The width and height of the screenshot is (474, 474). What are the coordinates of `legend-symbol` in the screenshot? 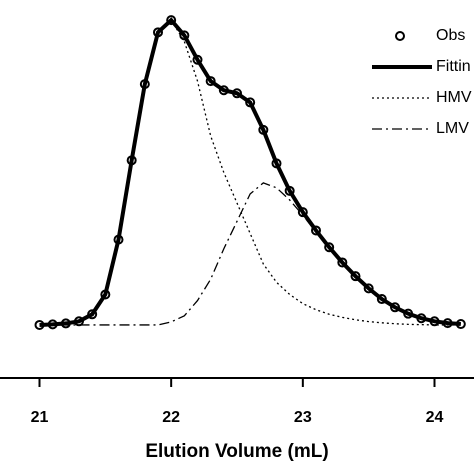 It's located at (400, 36).